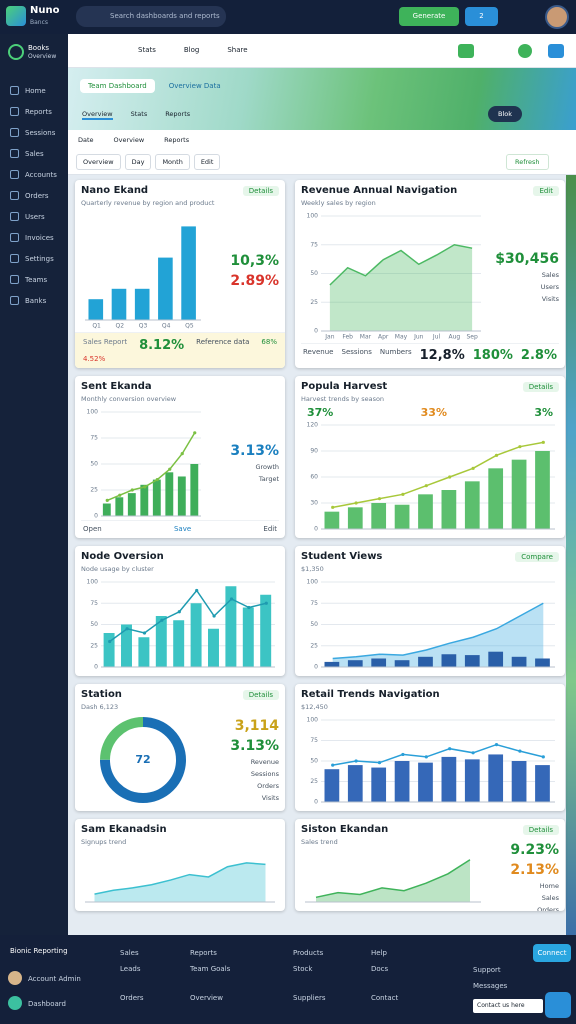 This screenshot has width=576, height=1024. What do you see at coordinates (379, 953) in the screenshot?
I see `footer-link: Help` at bounding box center [379, 953].